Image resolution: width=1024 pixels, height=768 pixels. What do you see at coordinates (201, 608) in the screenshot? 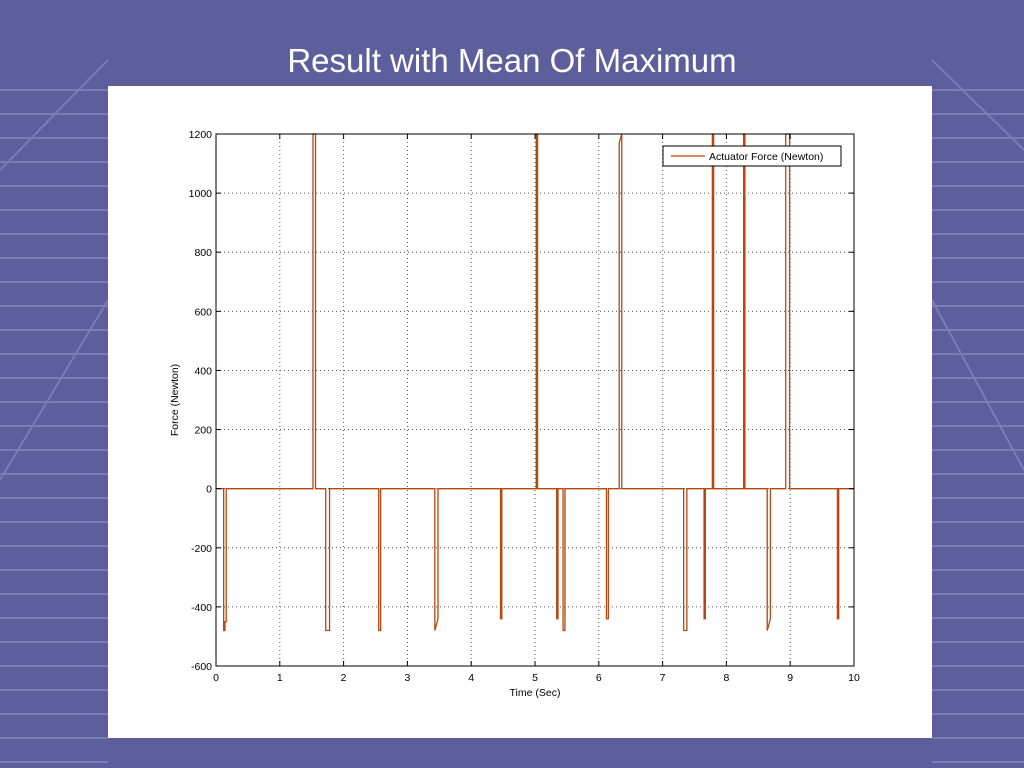
I see `y-tick-label: -400` at bounding box center [201, 608].